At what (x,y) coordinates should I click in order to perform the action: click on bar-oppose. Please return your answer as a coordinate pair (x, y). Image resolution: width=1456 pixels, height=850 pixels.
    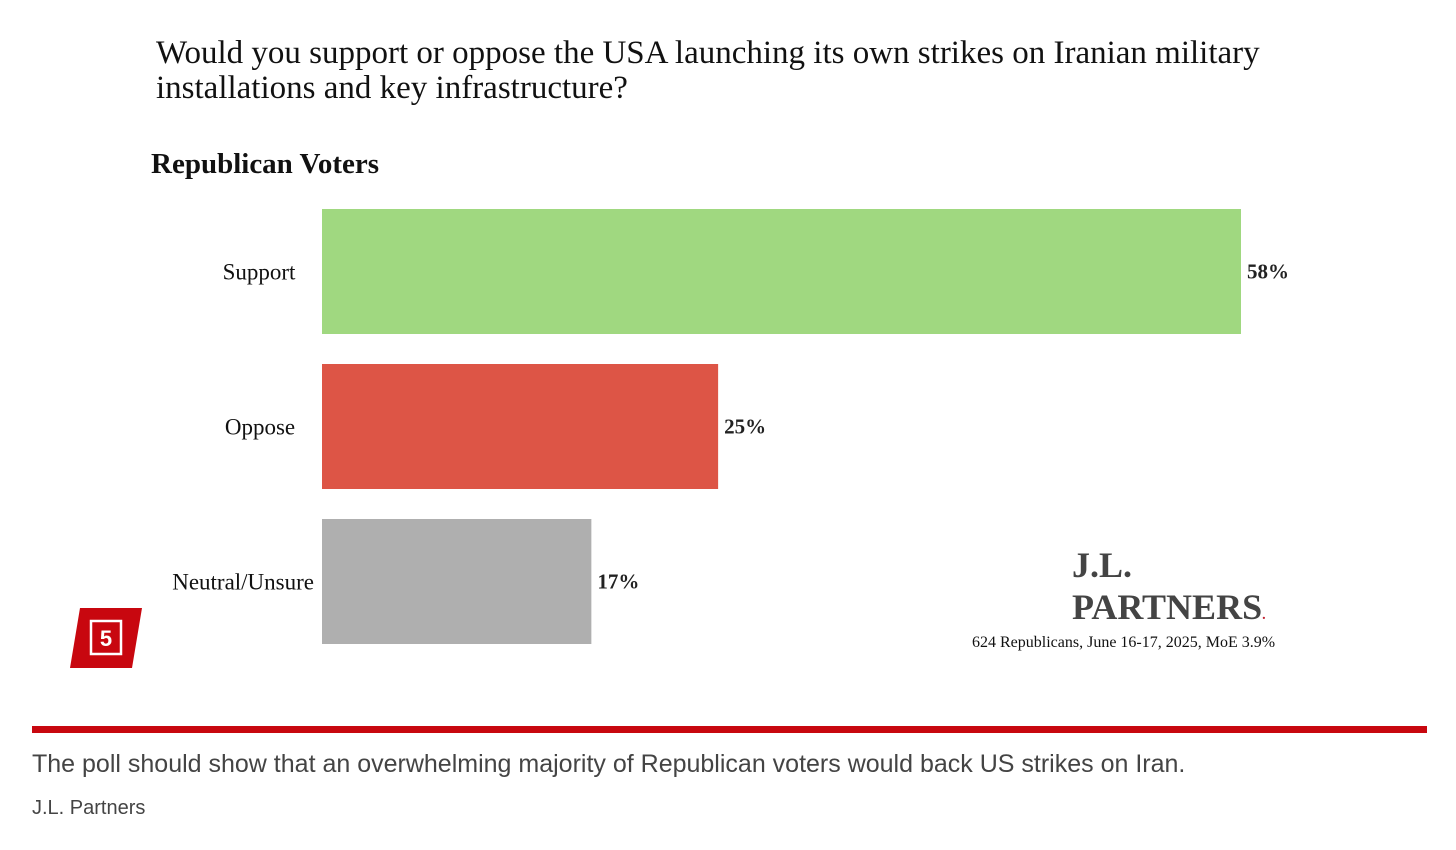
    Looking at the image, I should click on (520, 426).